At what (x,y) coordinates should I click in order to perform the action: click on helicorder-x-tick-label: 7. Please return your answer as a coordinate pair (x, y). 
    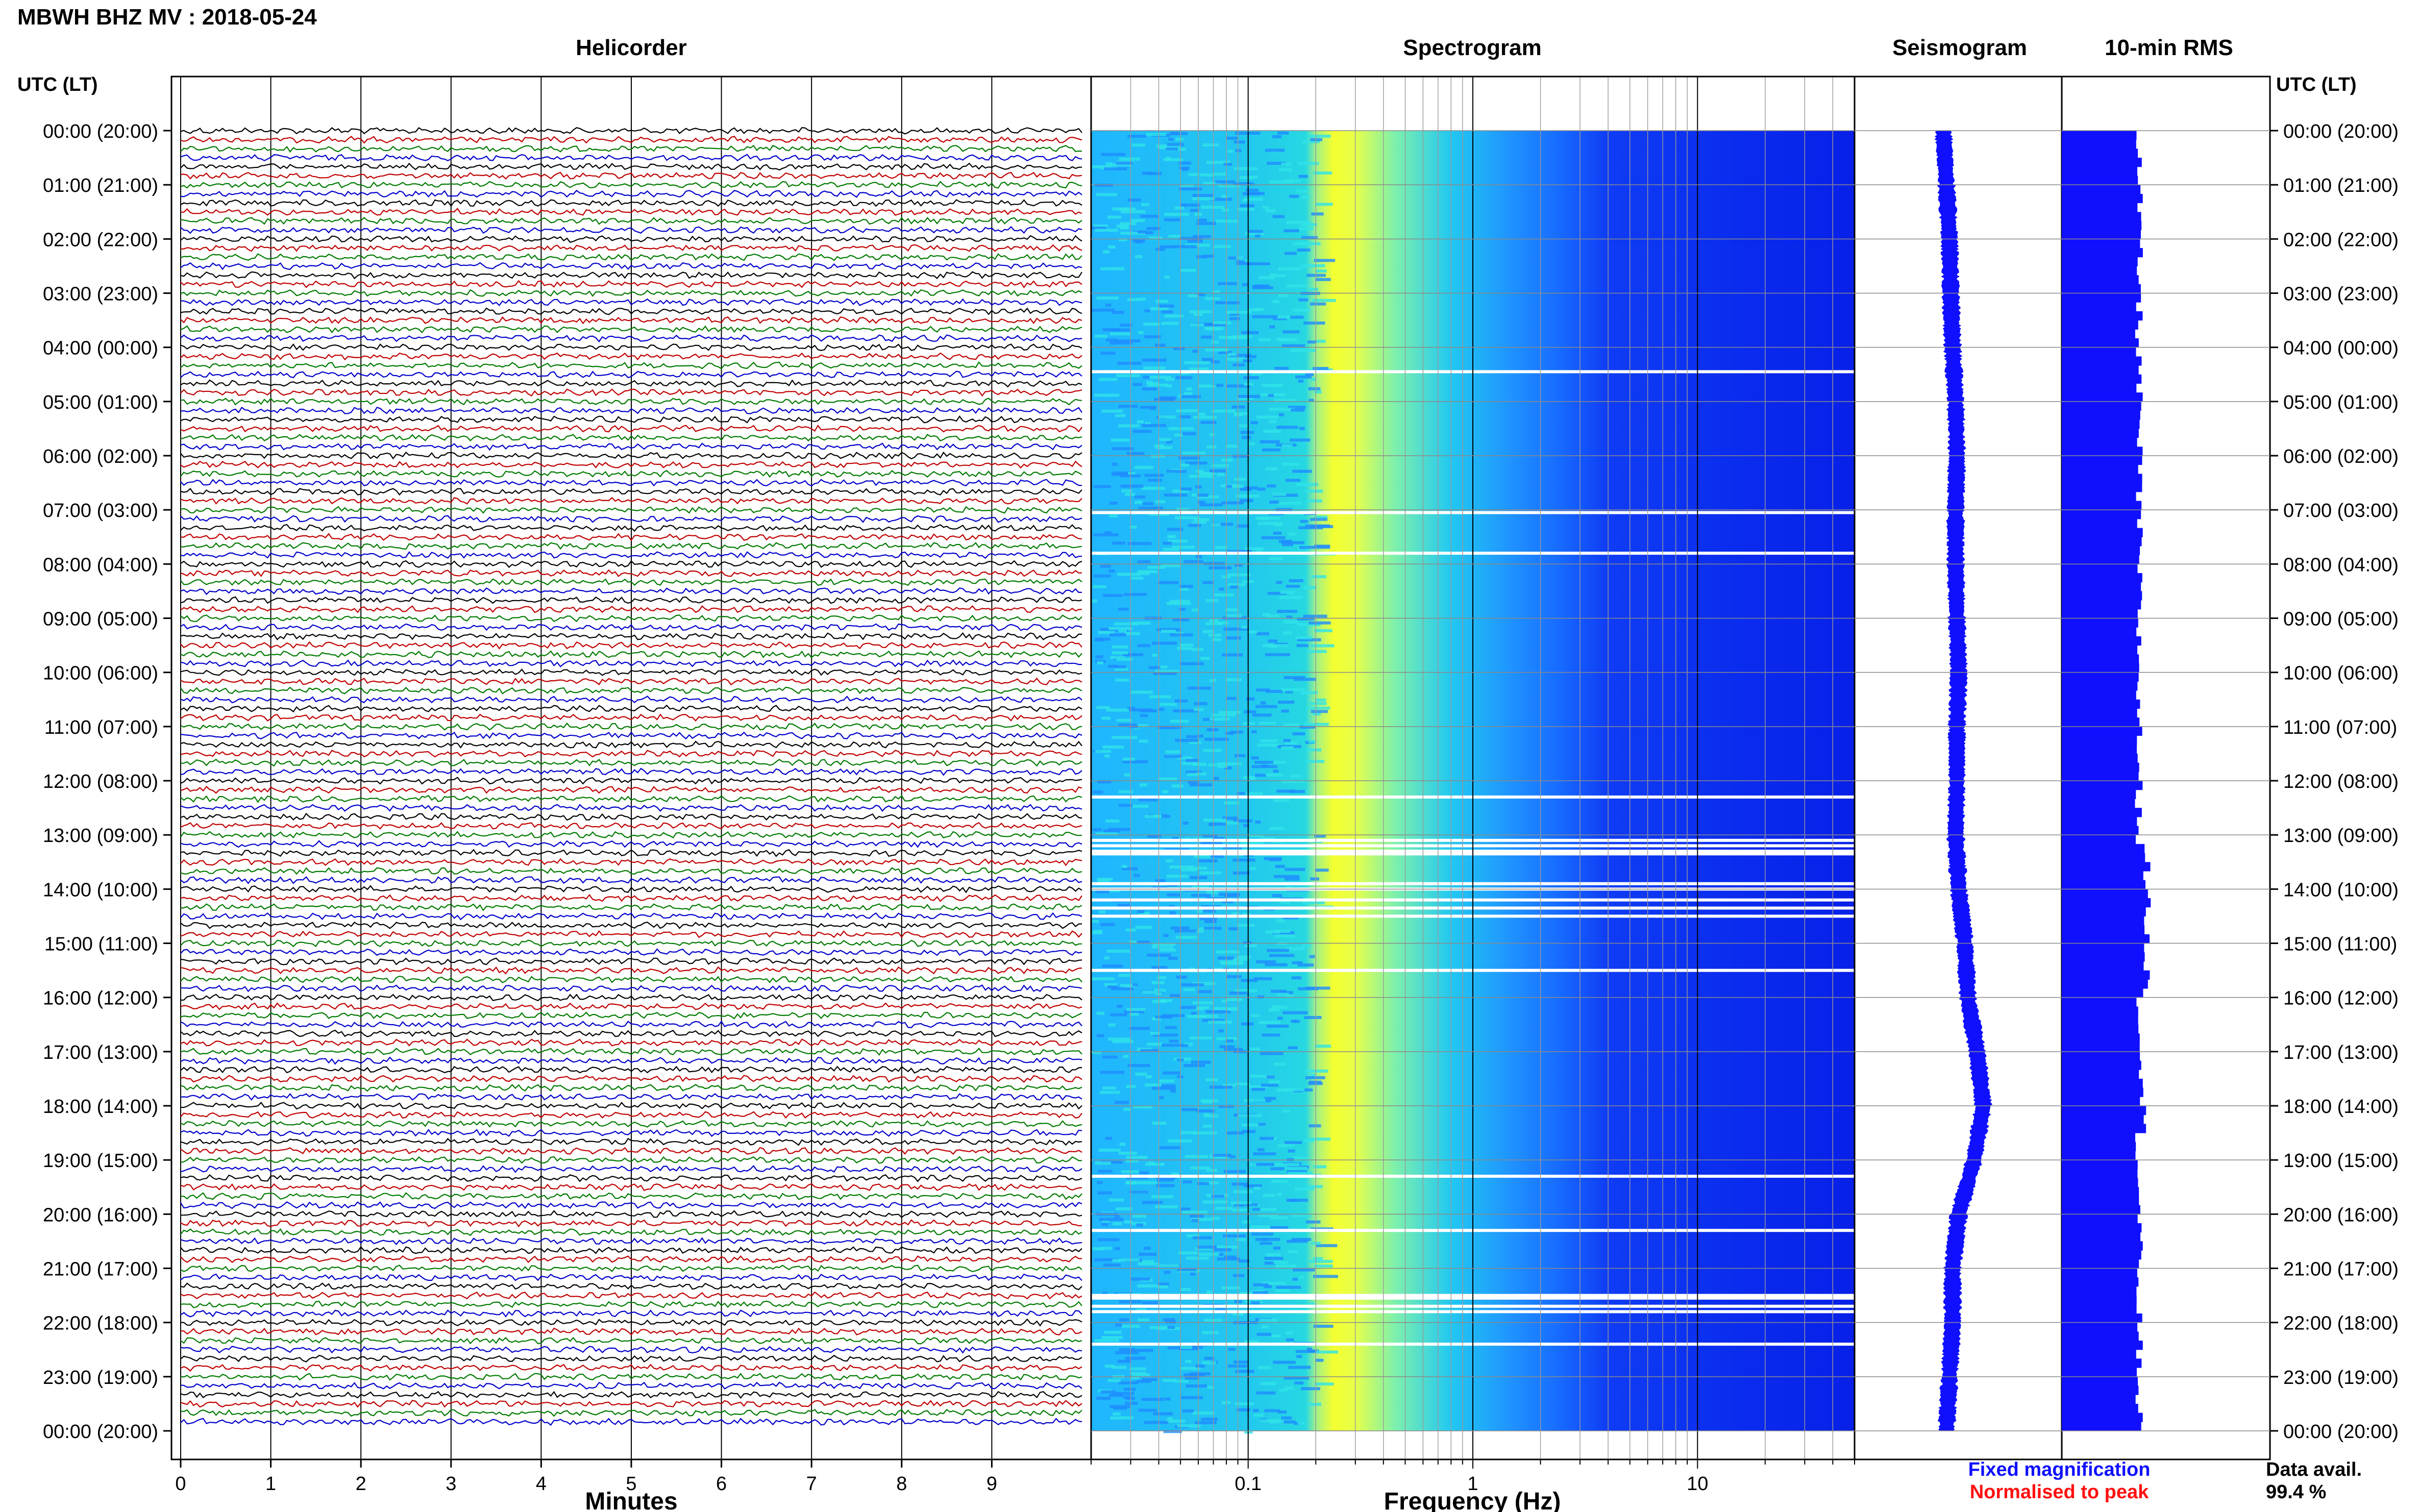
    Looking at the image, I should click on (811, 1484).